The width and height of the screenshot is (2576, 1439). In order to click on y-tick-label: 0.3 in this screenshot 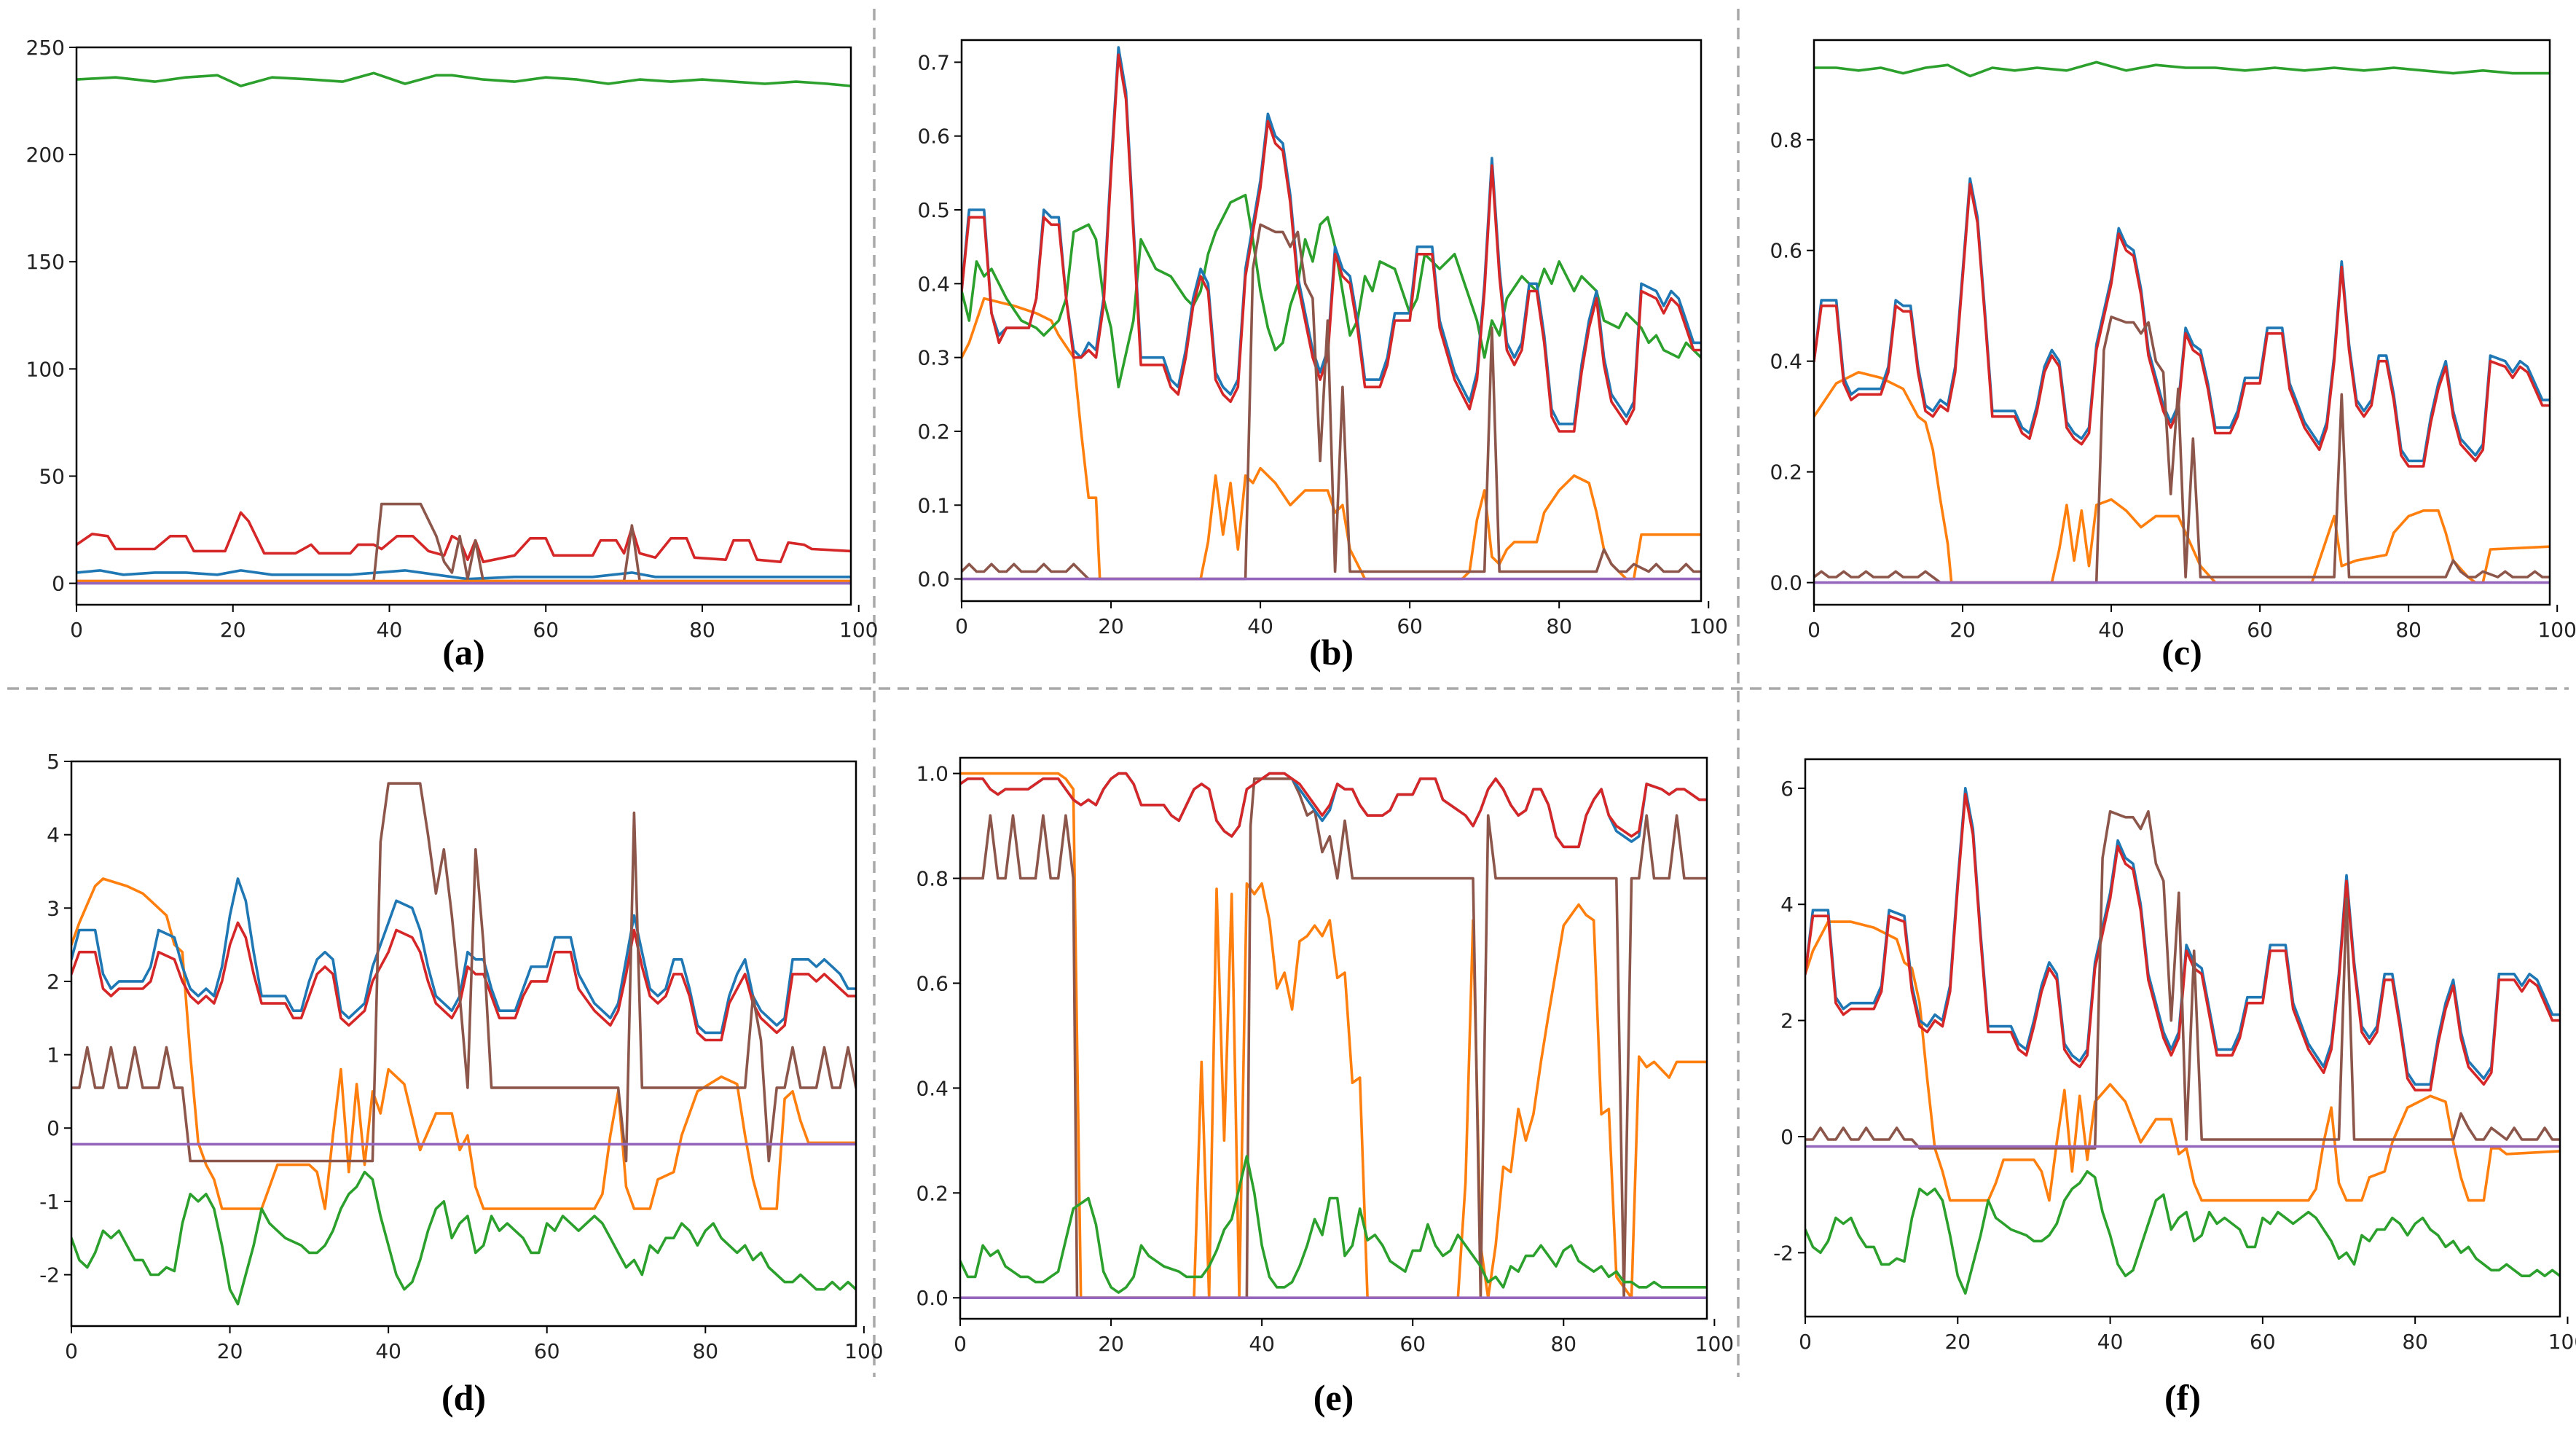, I will do `click(933, 358)`.